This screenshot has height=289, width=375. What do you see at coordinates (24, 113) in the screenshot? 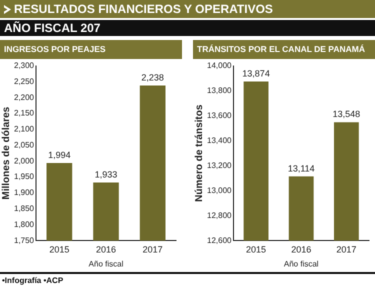
I see `y-tick-label: 2,150` at bounding box center [24, 113].